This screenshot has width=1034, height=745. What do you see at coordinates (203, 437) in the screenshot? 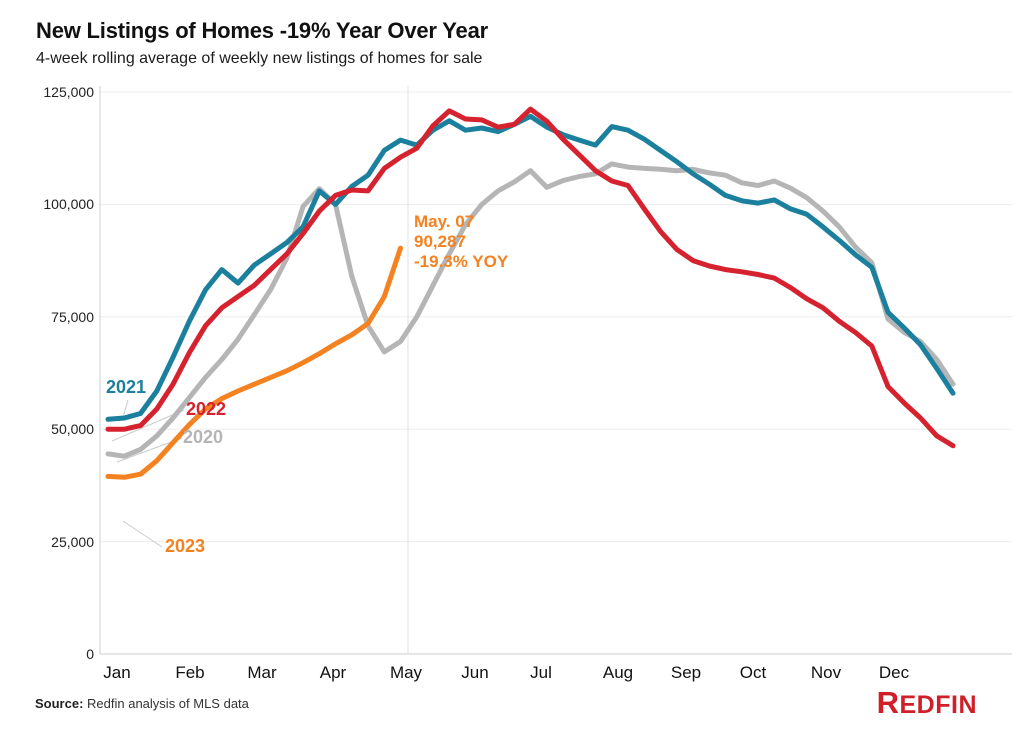
I see `series-label-2020: 2020` at bounding box center [203, 437].